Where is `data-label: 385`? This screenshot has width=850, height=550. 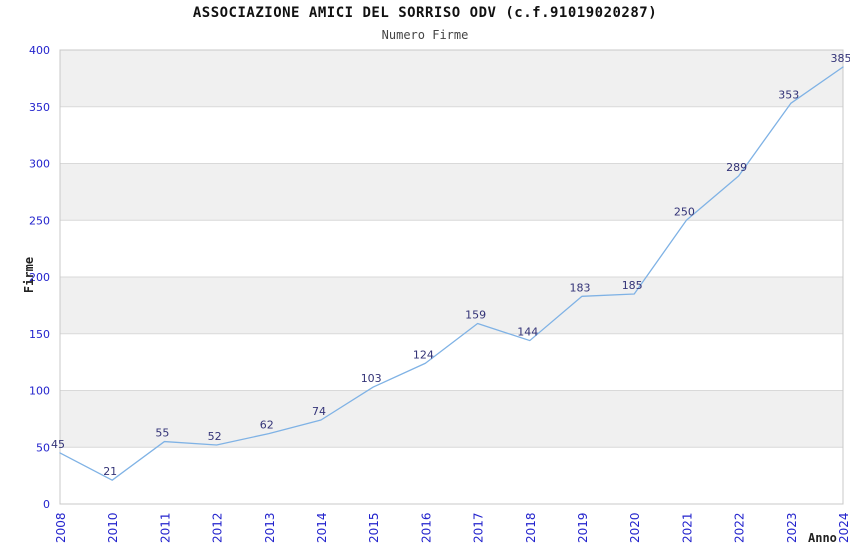
data-label: 385 is located at coordinates (840, 58).